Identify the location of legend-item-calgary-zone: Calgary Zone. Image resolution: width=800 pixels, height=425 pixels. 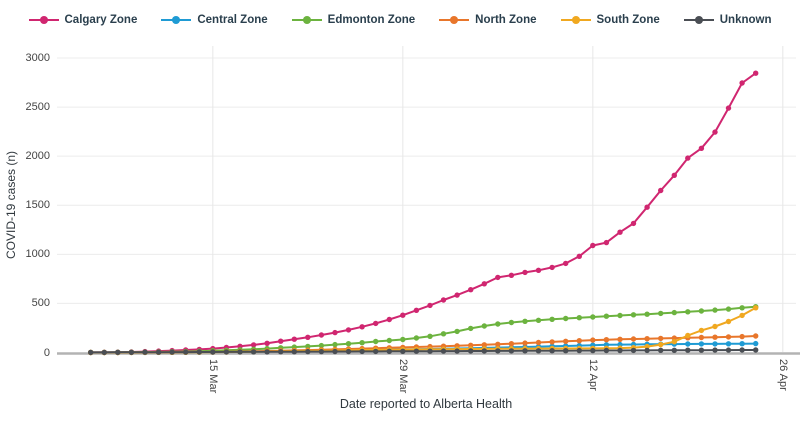
(82, 20).